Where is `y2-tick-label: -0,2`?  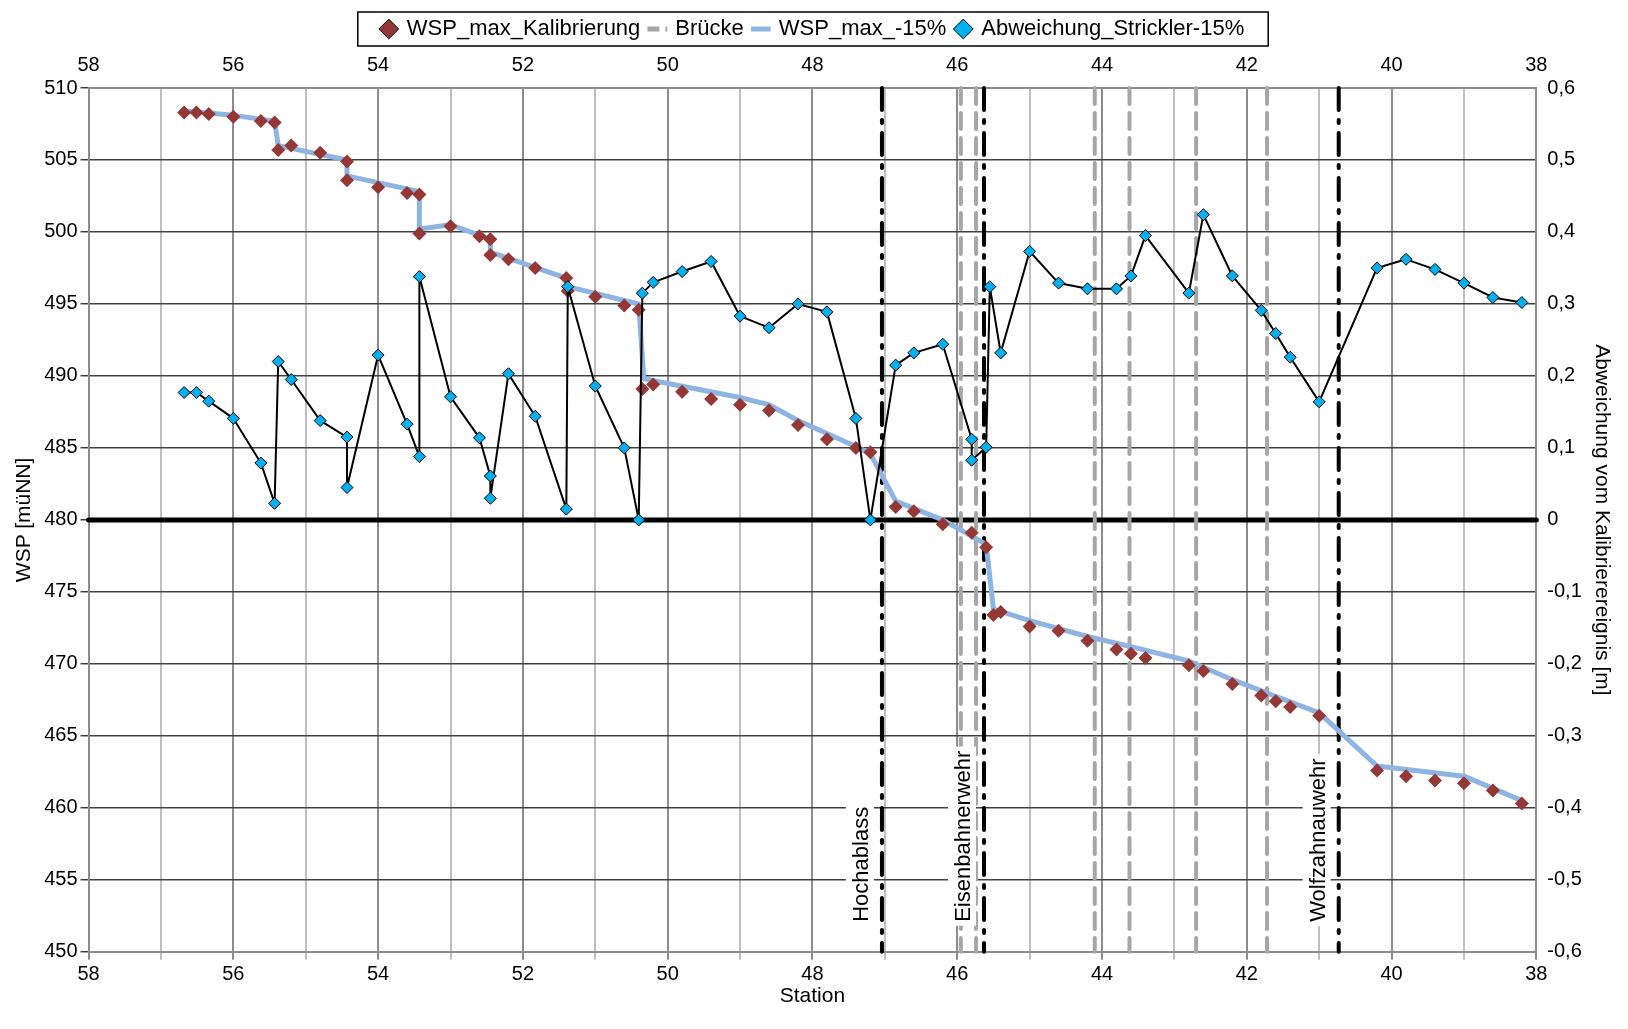 y2-tick-label: -0,2 is located at coordinates (1564, 662).